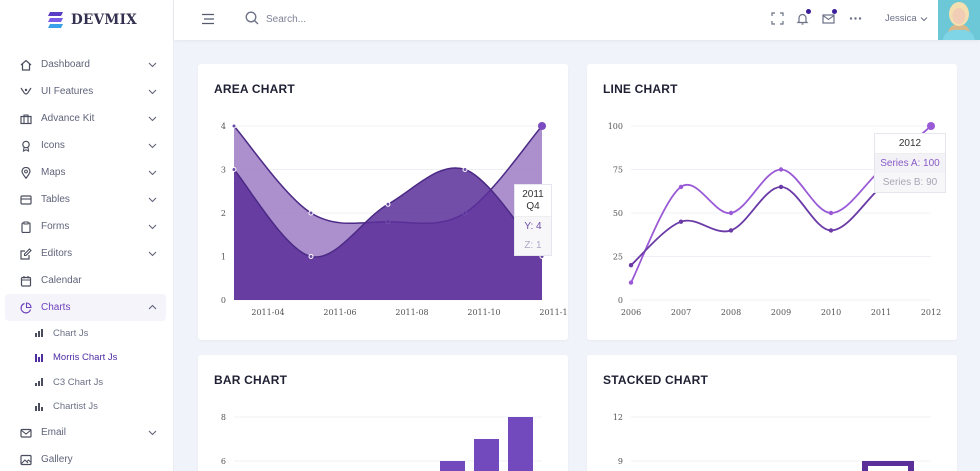  What do you see at coordinates (26, 92) in the screenshot?
I see `ui-icon` at bounding box center [26, 92].